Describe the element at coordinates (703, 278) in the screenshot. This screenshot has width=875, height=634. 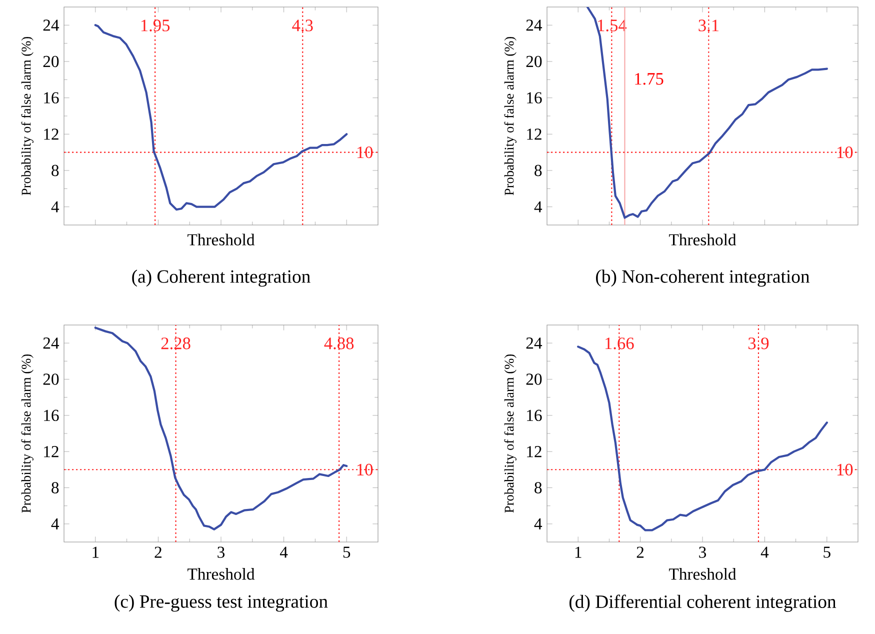
I see `text: (b) Non-coherent integration` at that location.